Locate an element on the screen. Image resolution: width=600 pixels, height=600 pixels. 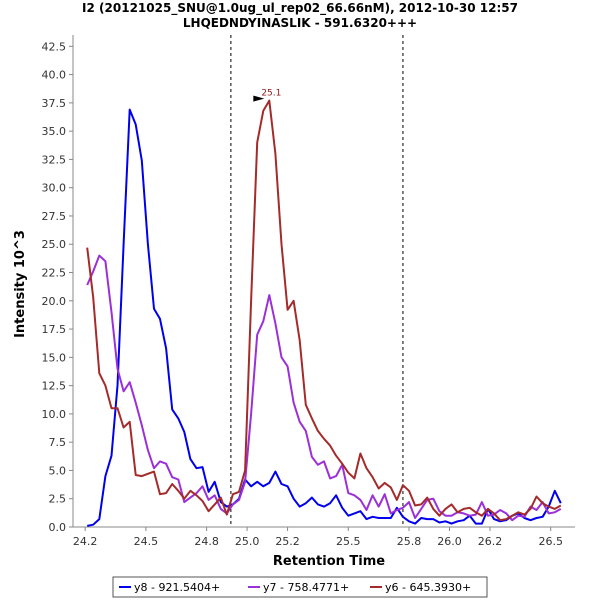
y-tick-label: 37.5 is located at coordinates (54, 103).